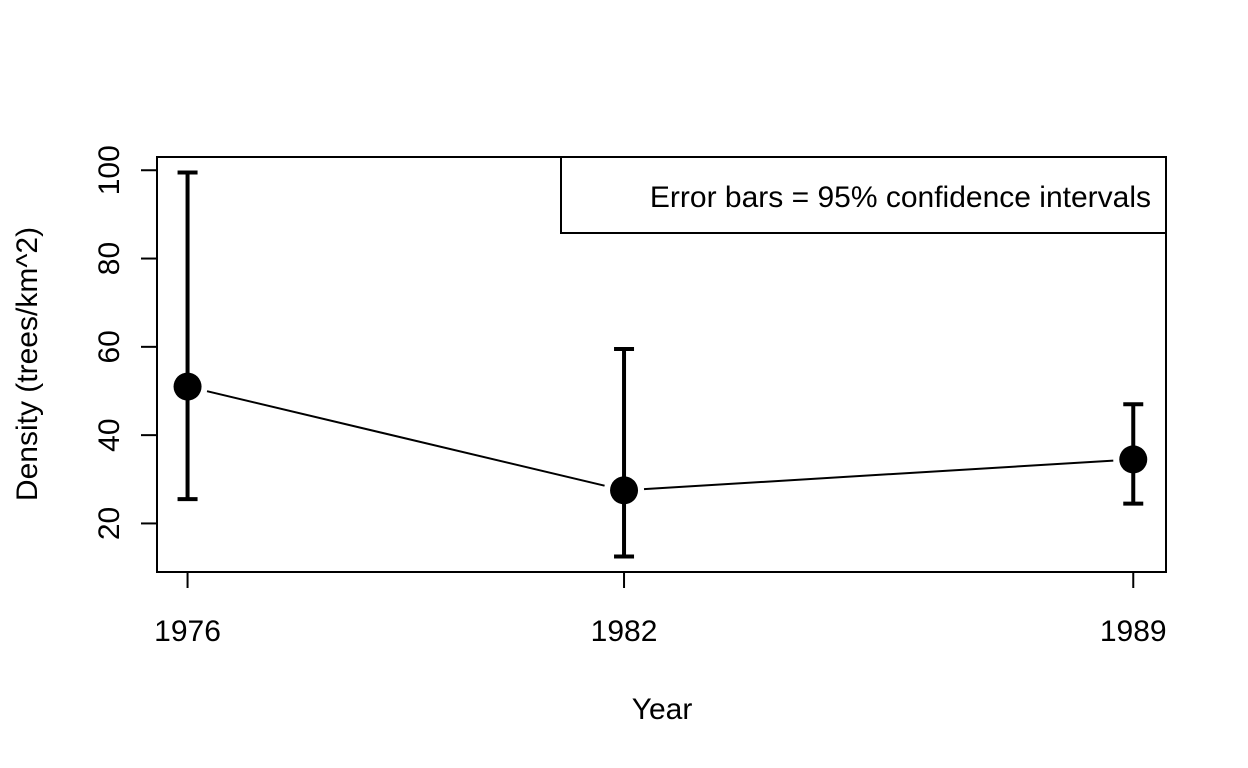 The height and width of the screenshot is (768, 1248). What do you see at coordinates (662, 709) in the screenshot?
I see `x-axis-title: Year` at bounding box center [662, 709].